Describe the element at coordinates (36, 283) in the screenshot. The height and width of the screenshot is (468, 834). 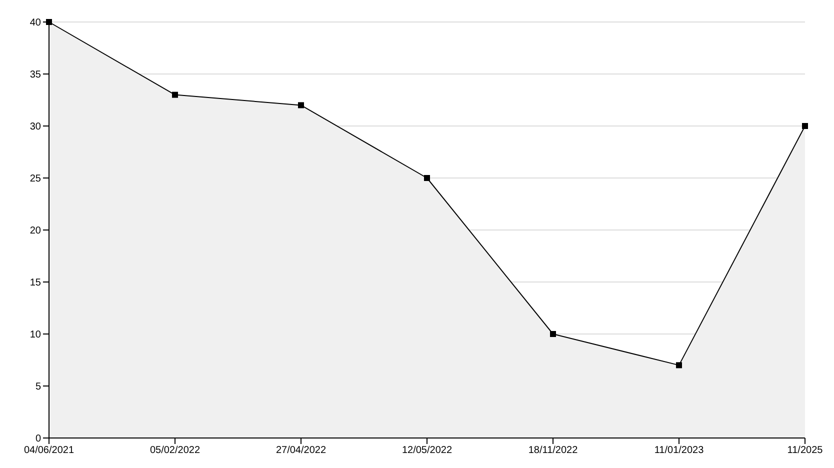
I see `y-tick-label: 15` at that location.